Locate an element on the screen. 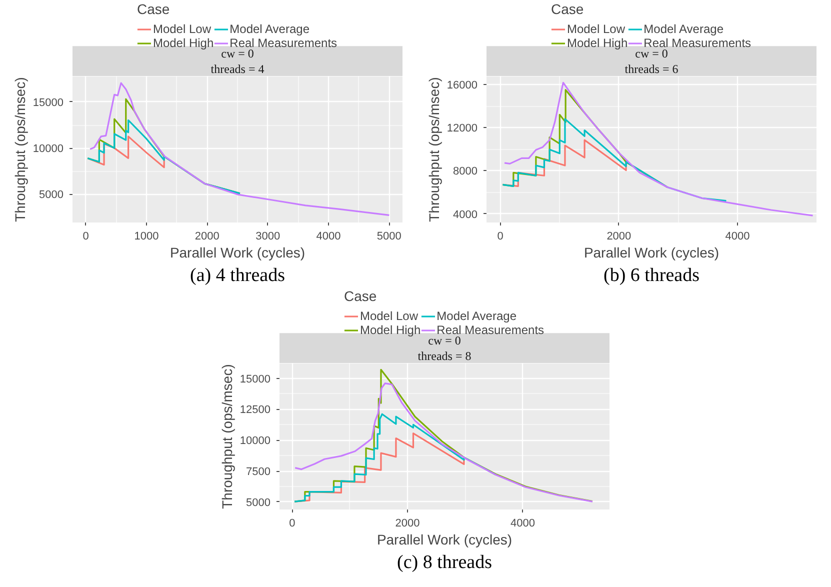 The height and width of the screenshot is (587, 831). y-tick-label: 16000 is located at coordinates (462, 85).